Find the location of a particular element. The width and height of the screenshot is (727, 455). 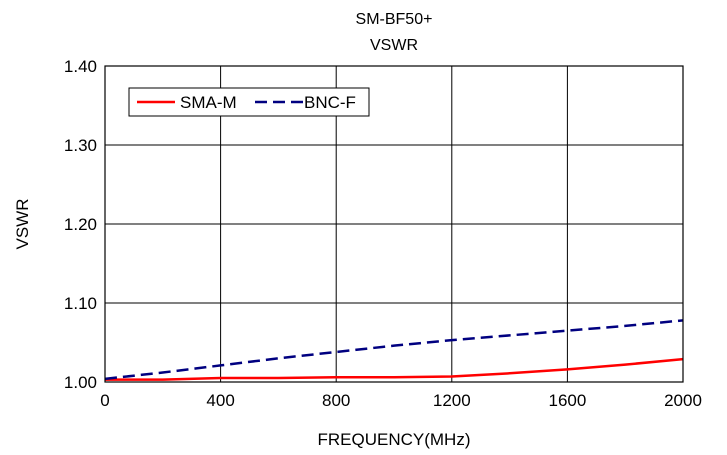

series-lines is located at coordinates (394, 350).